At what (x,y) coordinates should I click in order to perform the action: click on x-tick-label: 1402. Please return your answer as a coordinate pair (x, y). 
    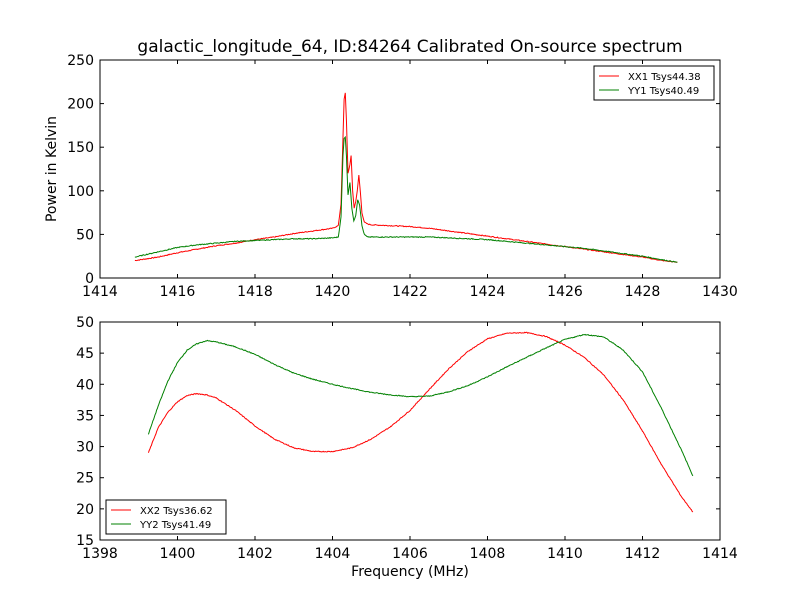
    Looking at the image, I should click on (255, 554).